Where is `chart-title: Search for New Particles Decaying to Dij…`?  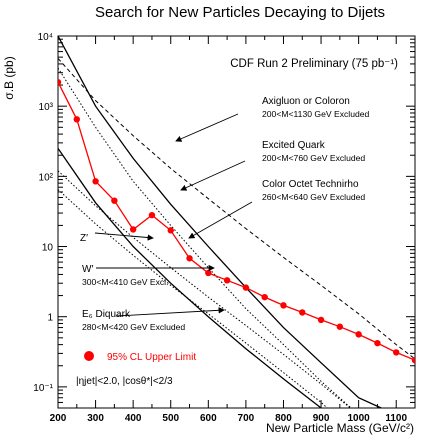 chart-title: Search for New Particles Decaying to Dij… is located at coordinates (240, 12).